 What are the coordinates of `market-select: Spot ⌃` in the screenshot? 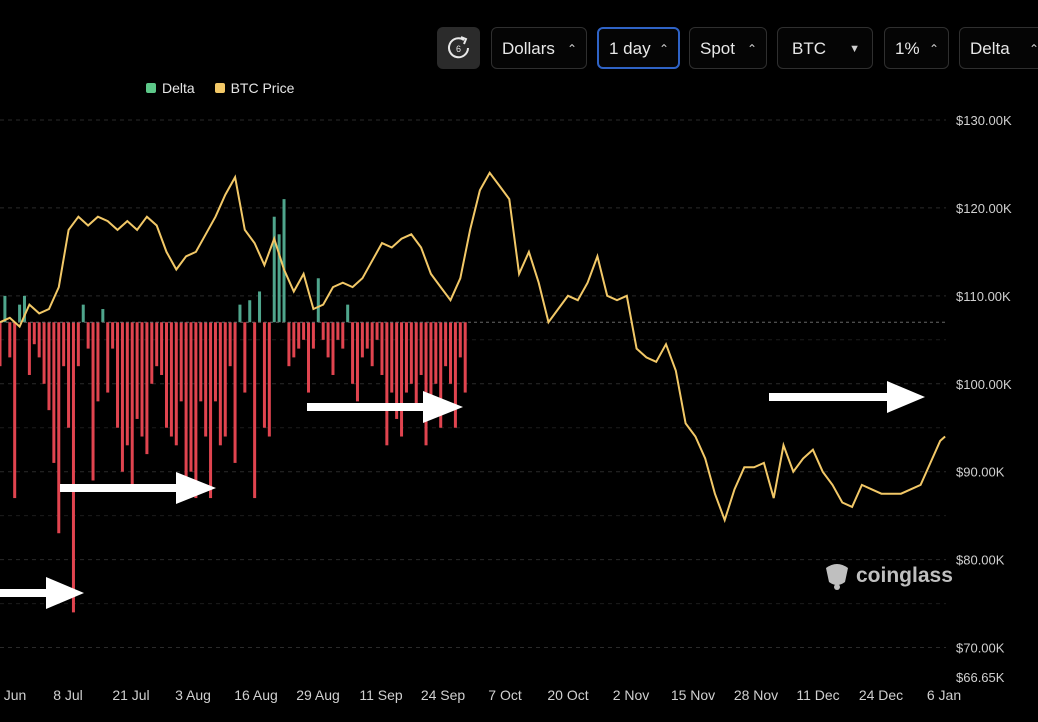 It's located at (728, 48).